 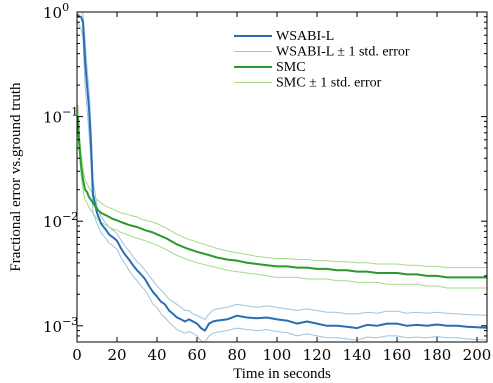 What do you see at coordinates (277, 355) in the screenshot?
I see `x-tick-label: 100` at bounding box center [277, 355].